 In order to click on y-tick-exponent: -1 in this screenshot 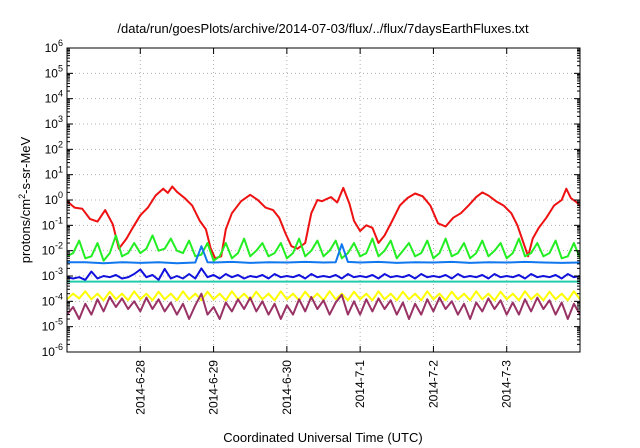, I will do `click(59, 220)`.